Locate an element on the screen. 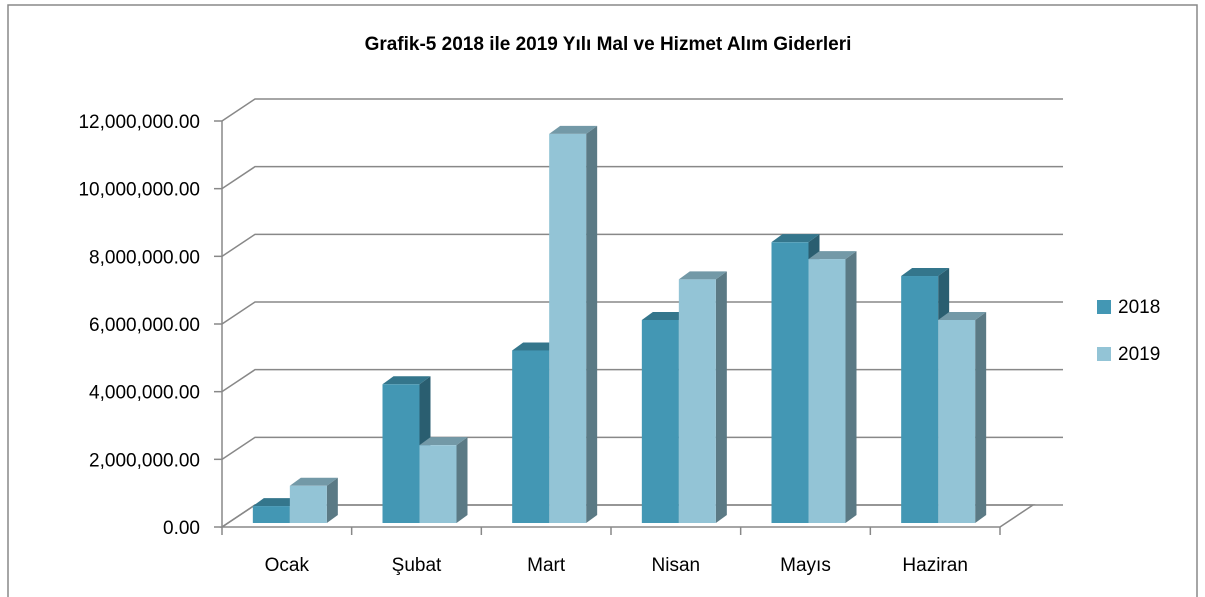 Image resolution: width=1205 pixels, height=597 pixels. x-tick-label: Nisan is located at coordinates (676, 565).